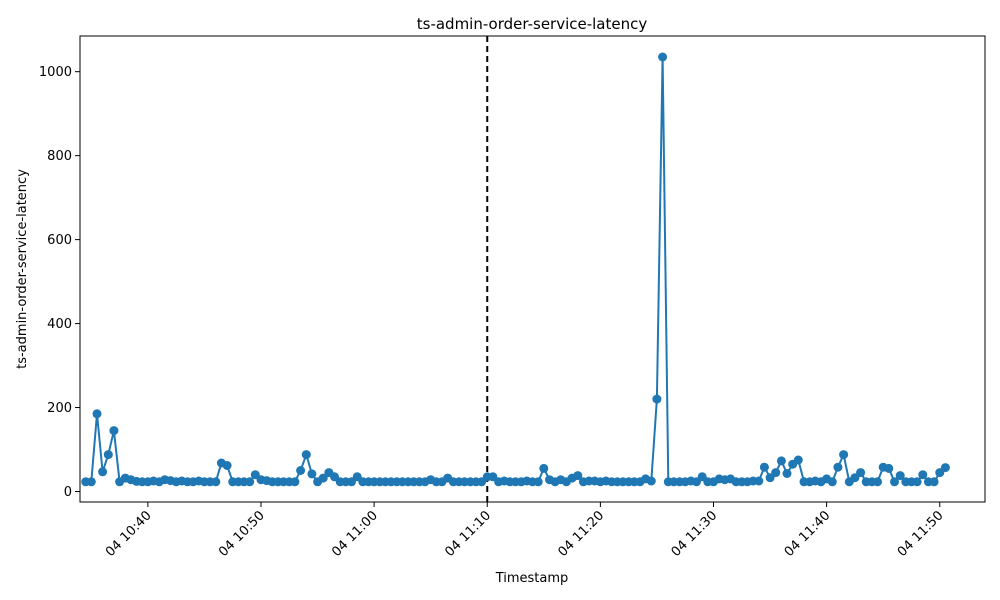 The image size is (1000, 600). I want to click on x-tick-label: 04 10:50, so click(242, 534).